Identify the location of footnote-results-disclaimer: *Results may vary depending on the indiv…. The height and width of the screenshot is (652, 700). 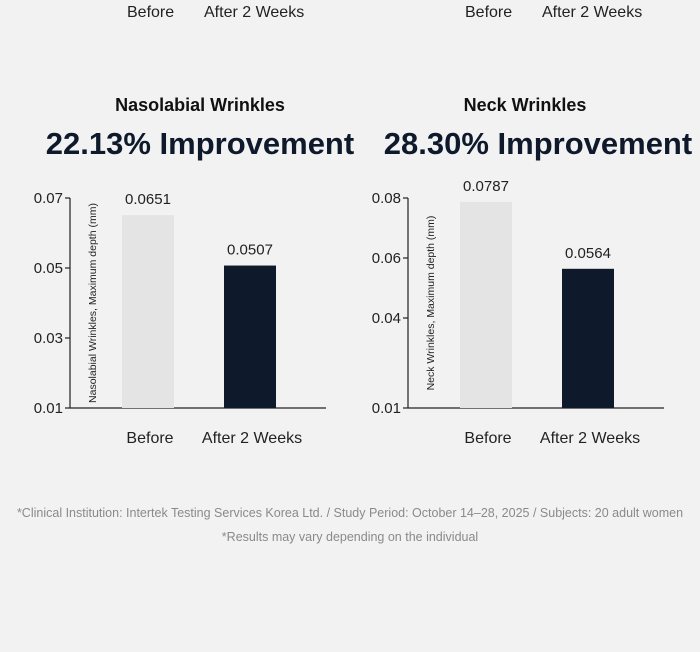
(350, 537).